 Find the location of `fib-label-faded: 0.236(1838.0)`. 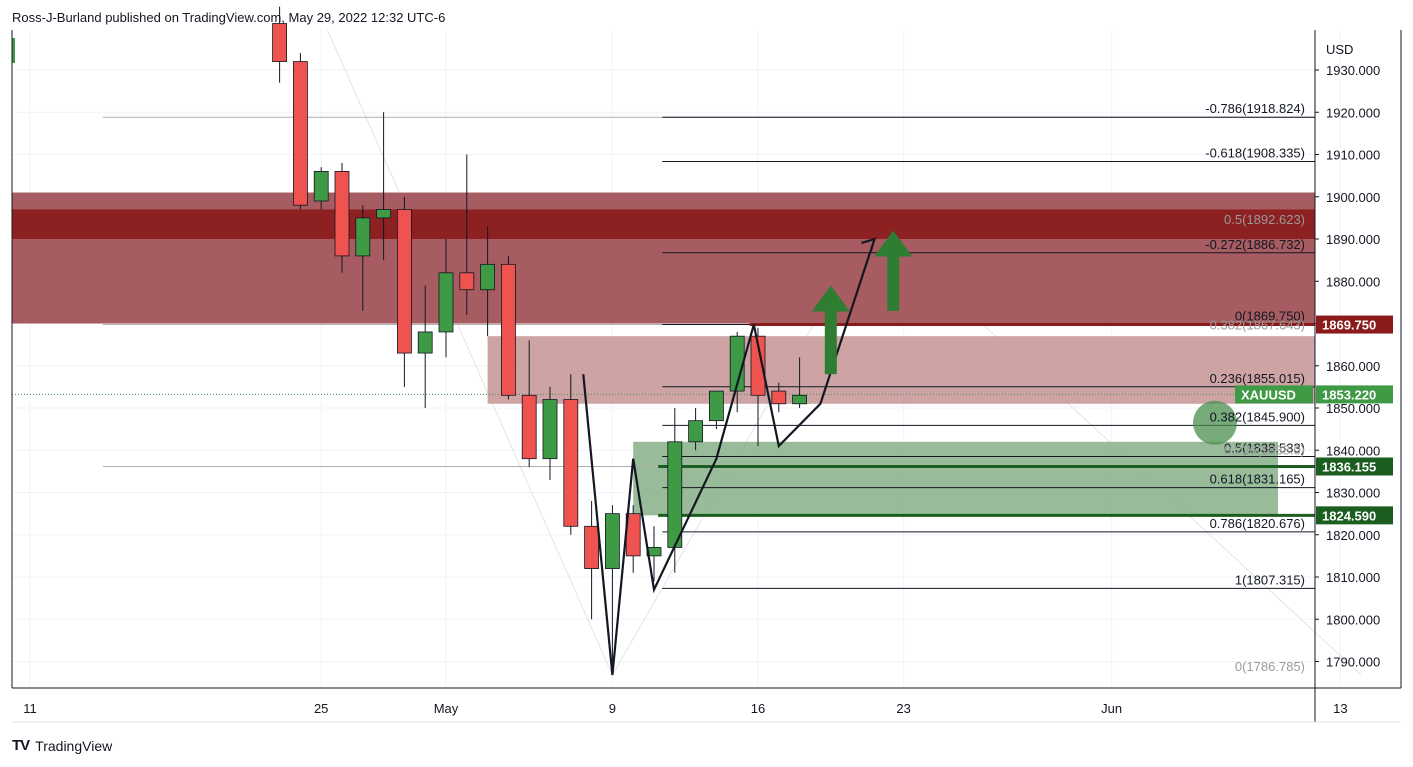

fib-label-faded: 0.236(1838.0) is located at coordinates (1264, 450).